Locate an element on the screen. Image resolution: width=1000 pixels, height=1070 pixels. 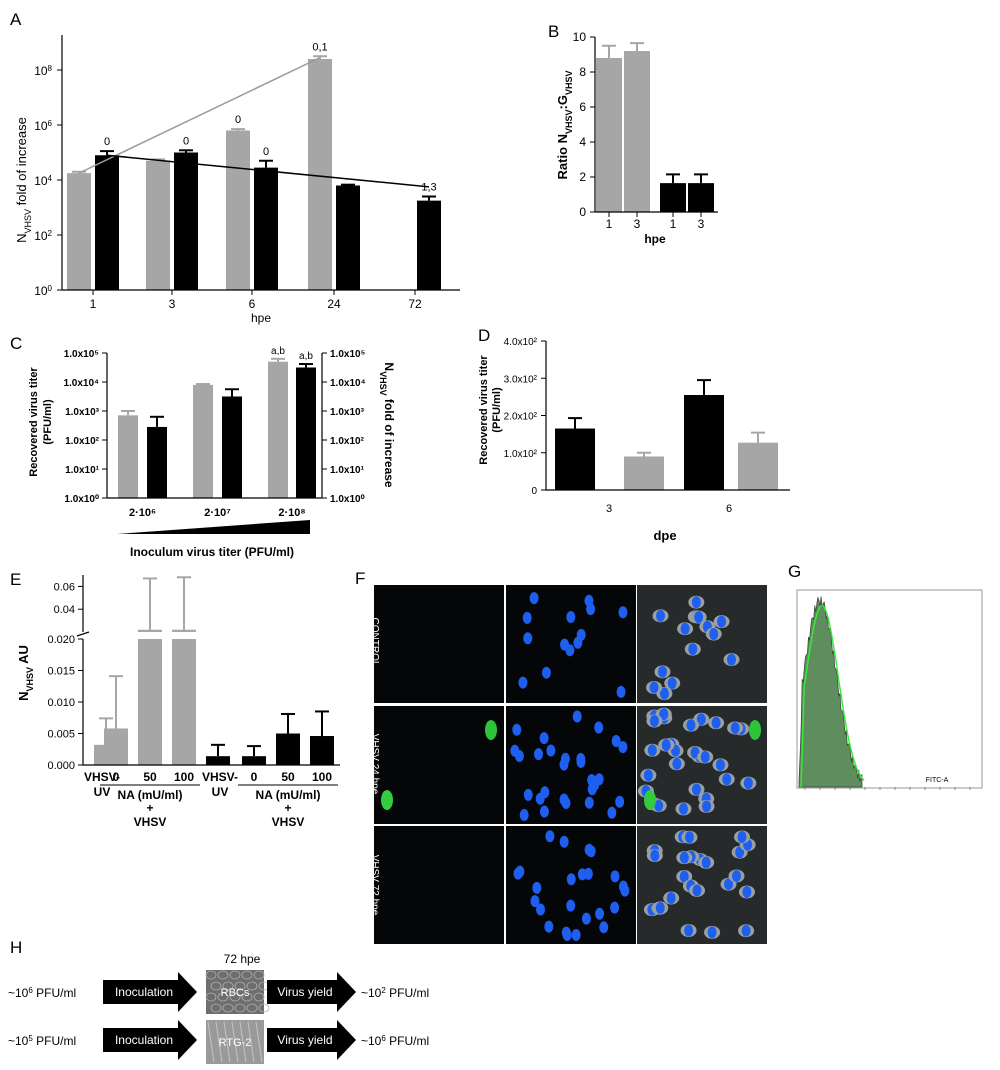
panel-a-y-tick-label: 10⁴ is located at coordinates (43, 181).